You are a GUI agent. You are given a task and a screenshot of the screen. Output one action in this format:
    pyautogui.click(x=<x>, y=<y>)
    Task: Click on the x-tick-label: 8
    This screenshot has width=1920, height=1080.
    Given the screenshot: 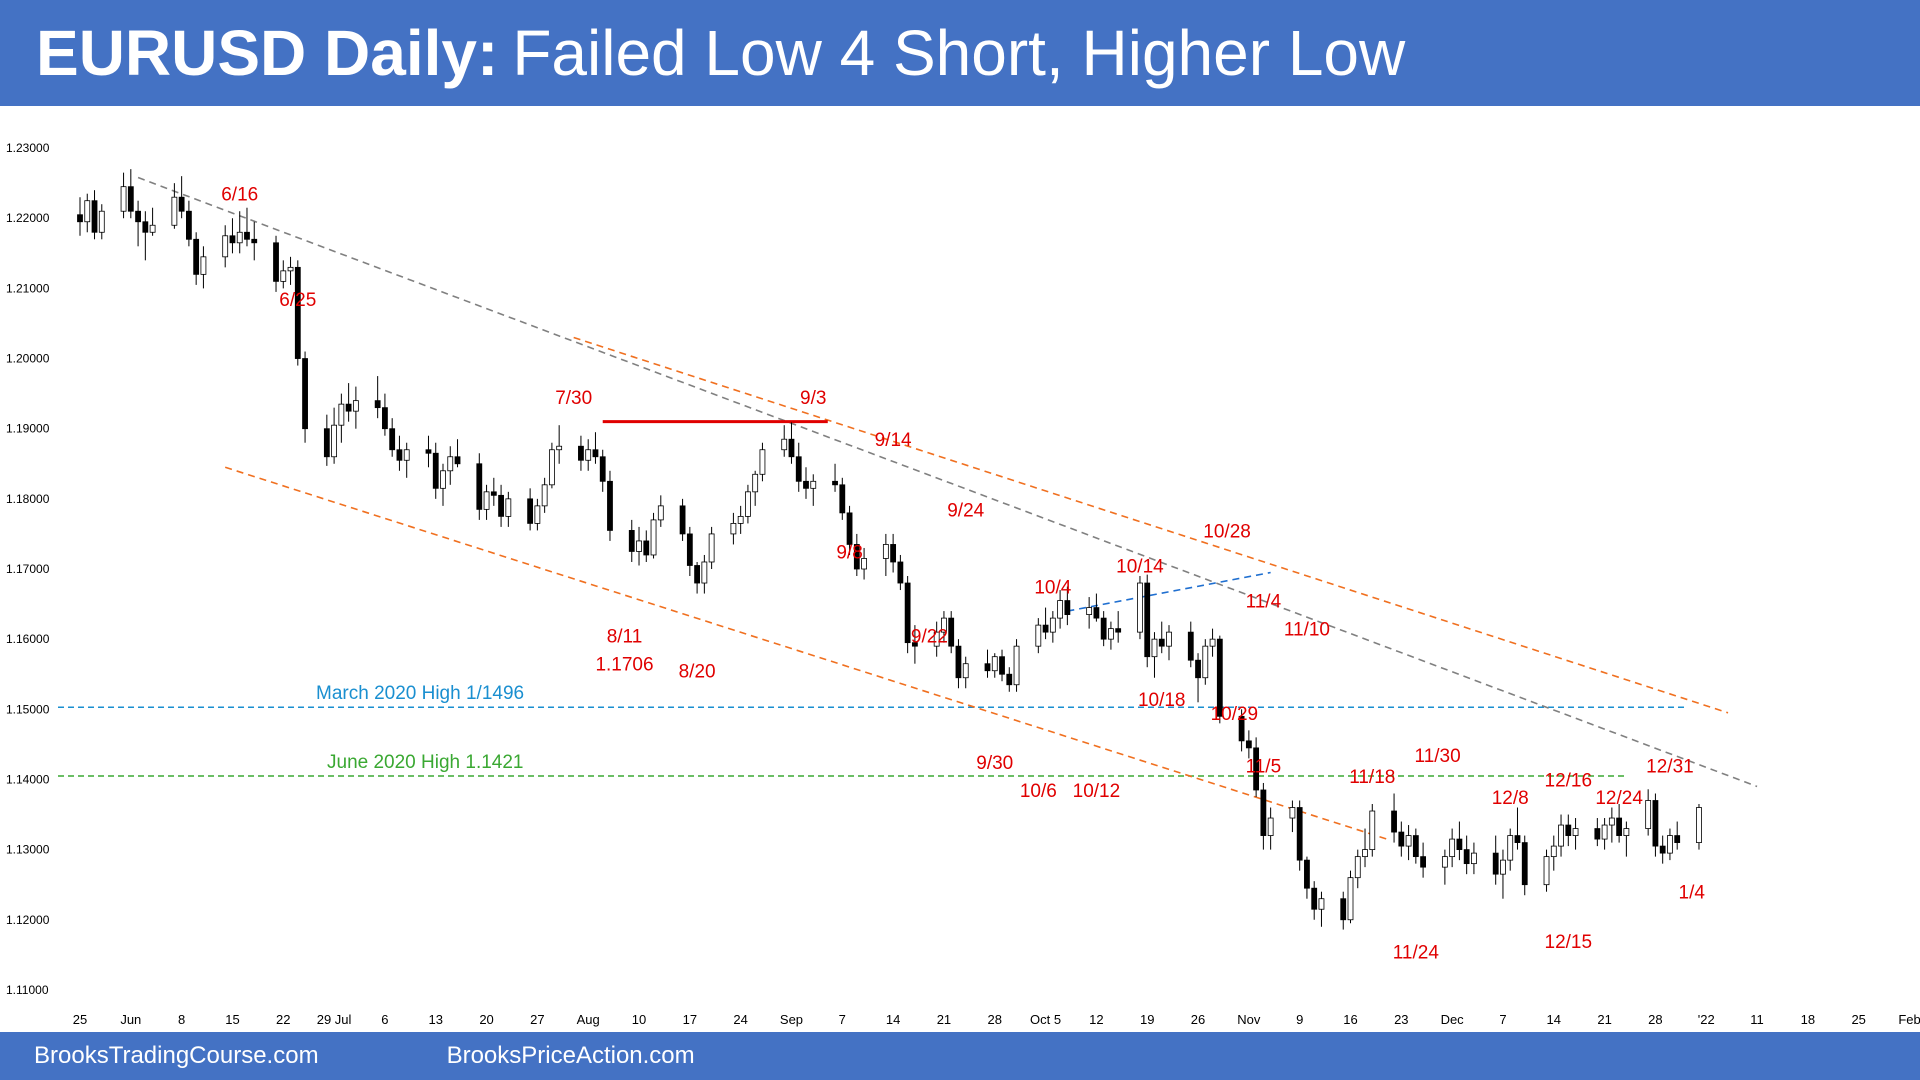 What is the action you would take?
    pyautogui.click(x=181, y=1019)
    